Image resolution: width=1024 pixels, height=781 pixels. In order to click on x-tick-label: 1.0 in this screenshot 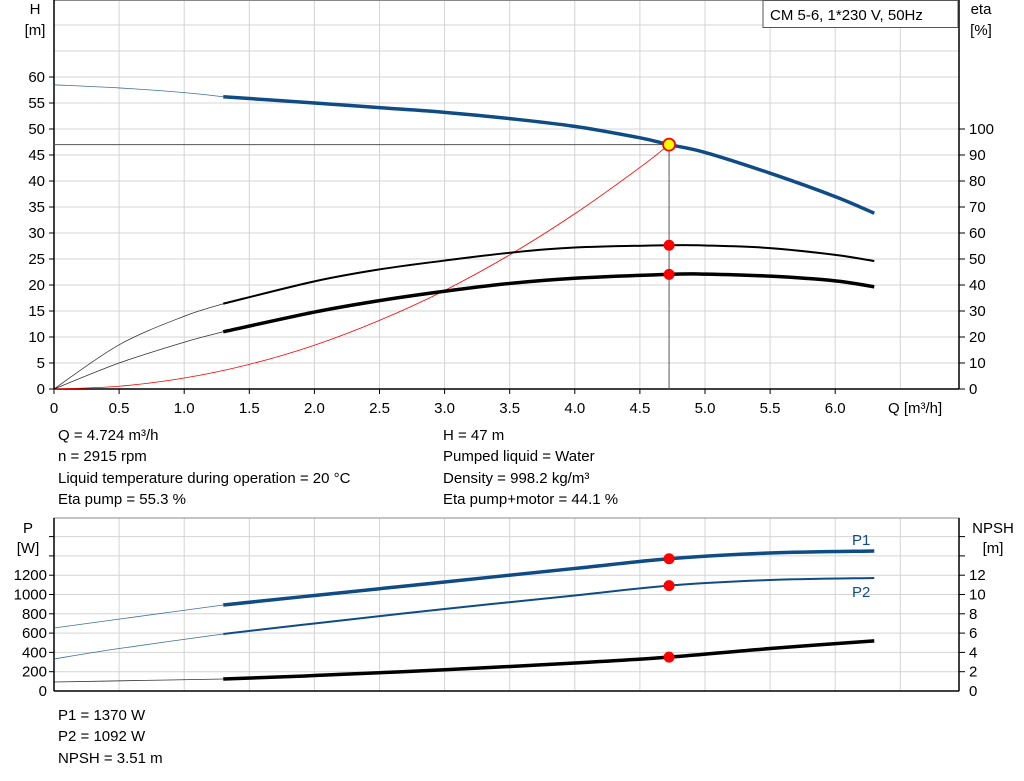, I will do `click(184, 408)`.